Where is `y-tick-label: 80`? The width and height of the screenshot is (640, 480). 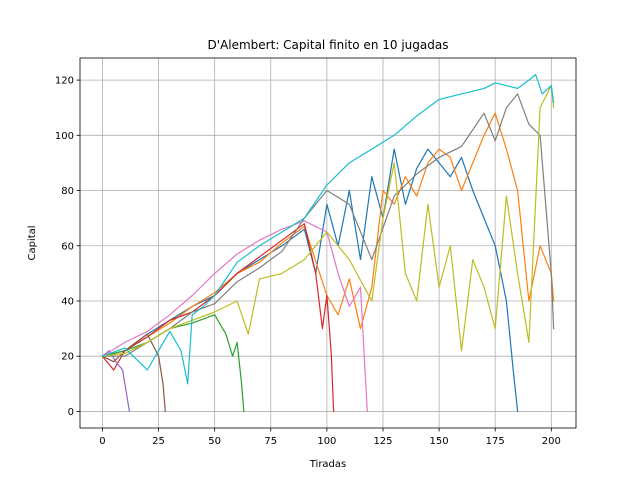
y-tick-label: 80 is located at coordinates (67, 191).